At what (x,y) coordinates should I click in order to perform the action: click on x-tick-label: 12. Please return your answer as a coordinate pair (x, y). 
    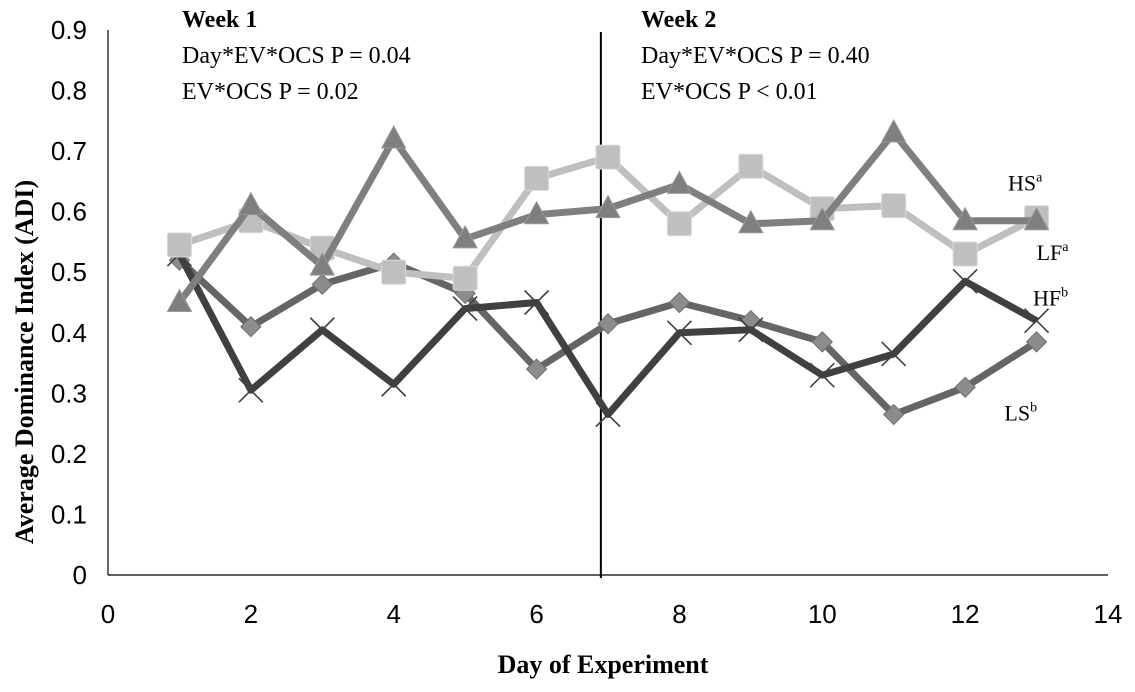
    Looking at the image, I should click on (965, 614).